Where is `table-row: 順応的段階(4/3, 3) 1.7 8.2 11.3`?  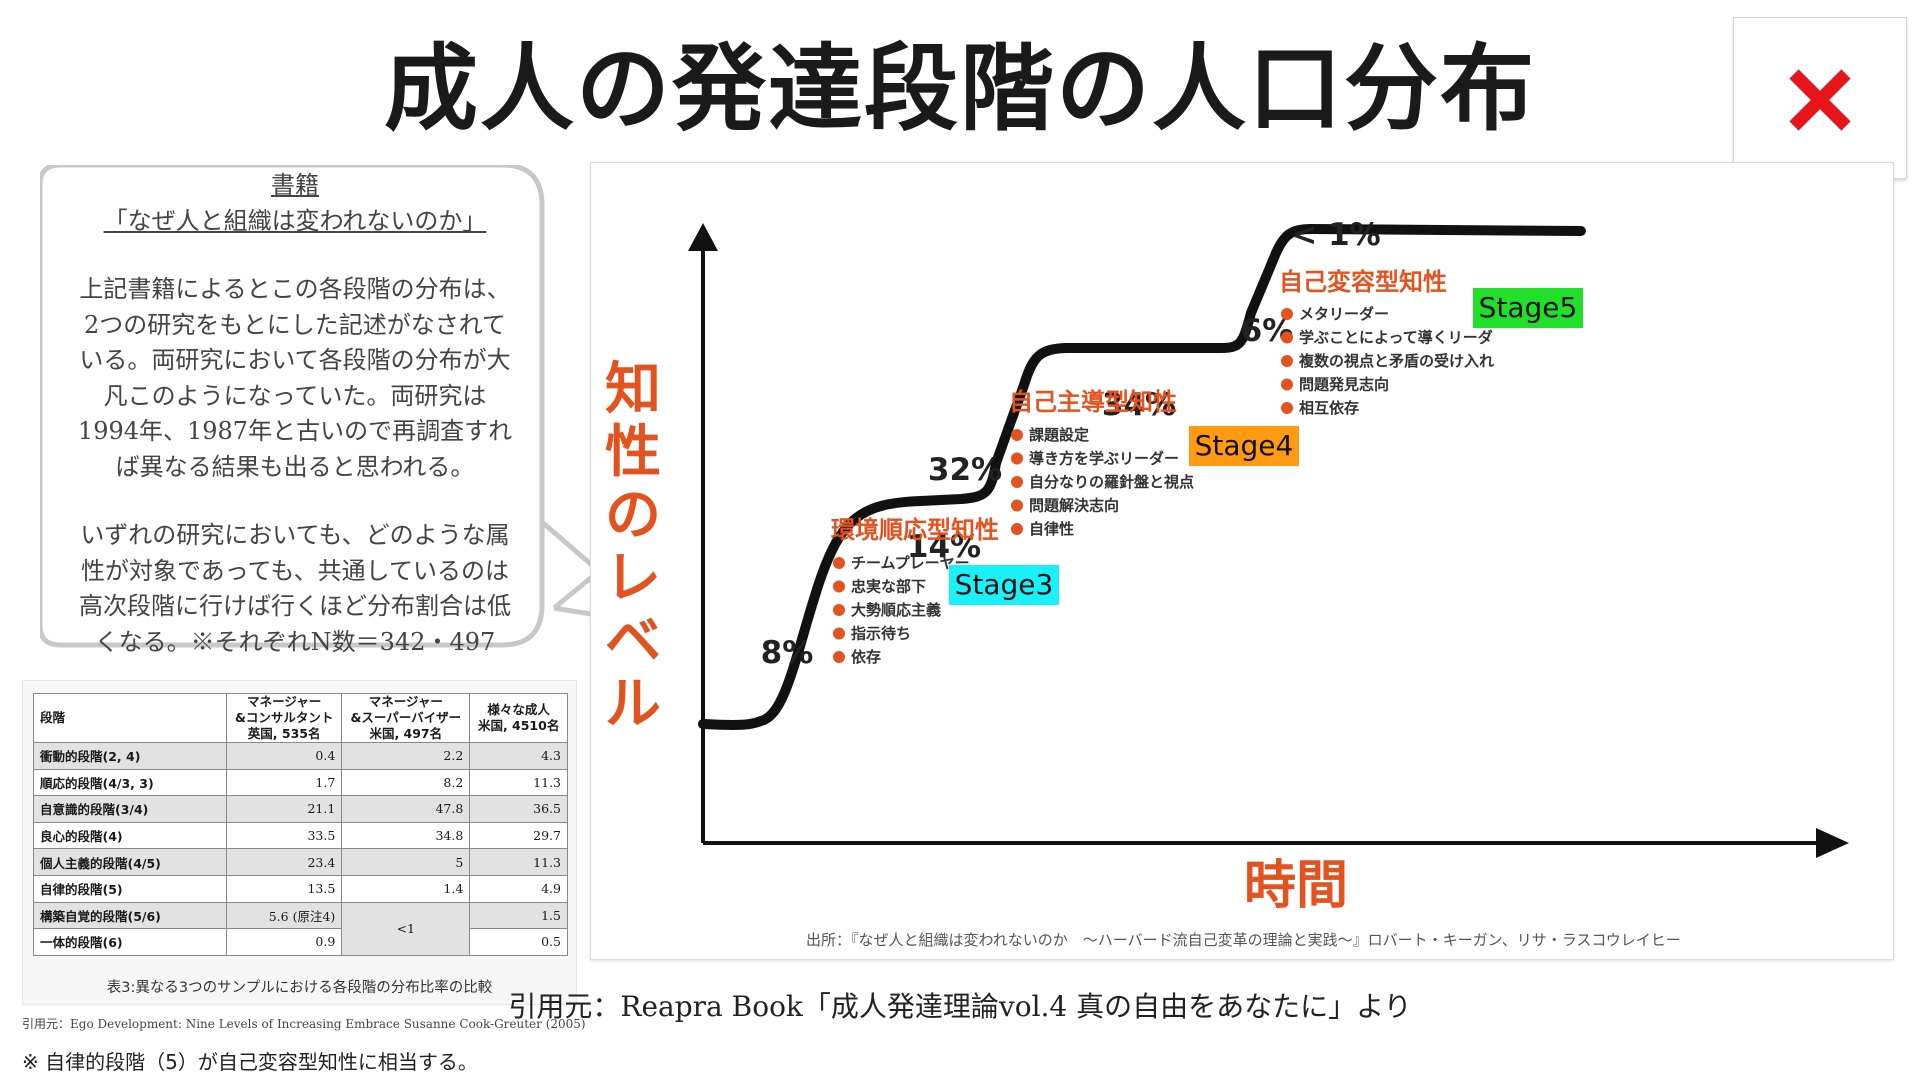 table-row: 順応的段階(4/3, 3) 1.7 8.2 11.3 is located at coordinates (300, 782).